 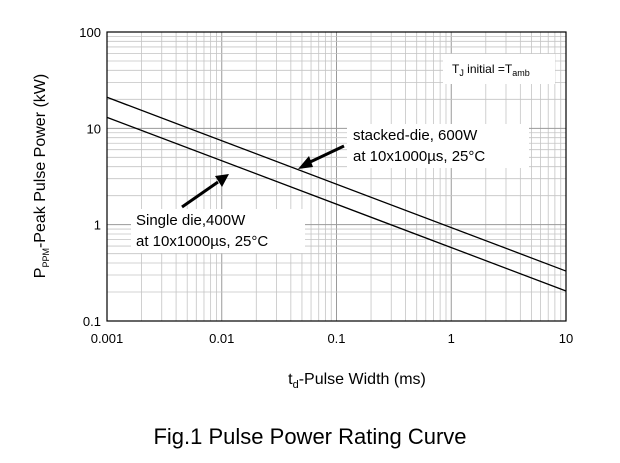 What do you see at coordinates (92, 321) in the screenshot?
I see `y-tick-label: 0.1` at bounding box center [92, 321].